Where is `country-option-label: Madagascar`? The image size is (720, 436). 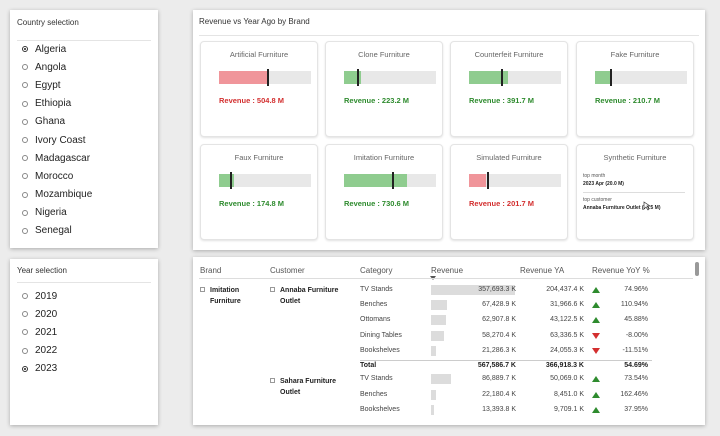
country-option-label: Madagascar is located at coordinates (63, 158).